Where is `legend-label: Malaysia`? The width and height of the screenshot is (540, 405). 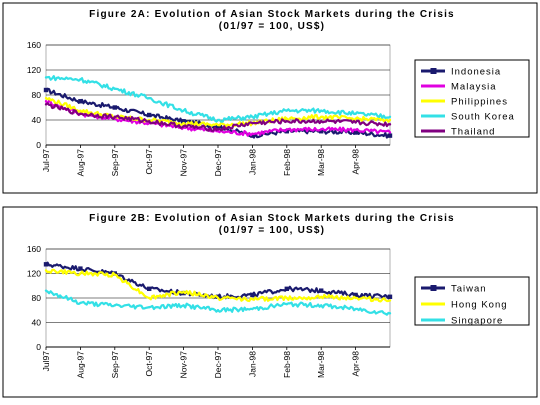 legend-label: Malaysia is located at coordinates (474, 87).